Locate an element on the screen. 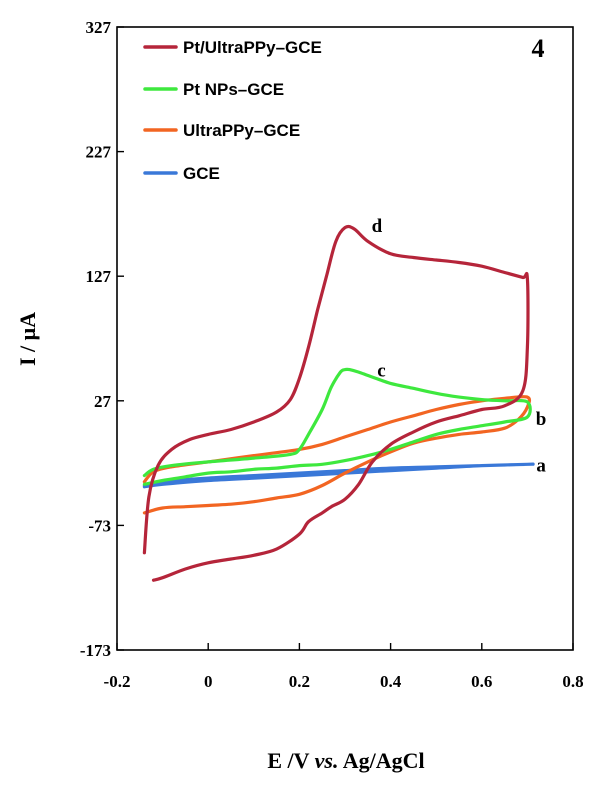  x-tick-label: 0.6 is located at coordinates (481, 681).